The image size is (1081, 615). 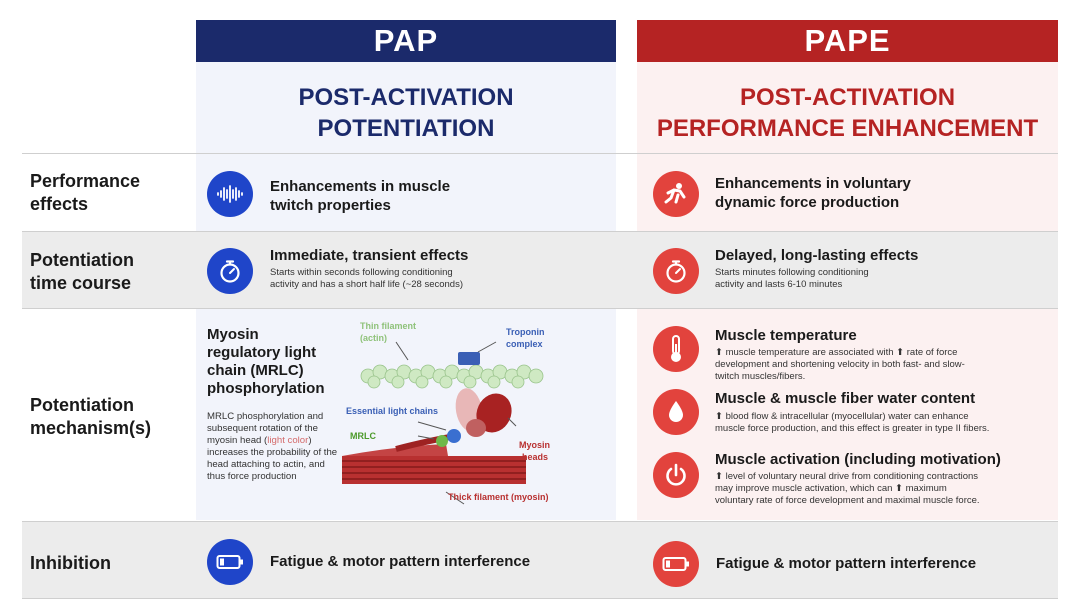 I want to click on pape-header: PAPE, so click(x=847, y=41).